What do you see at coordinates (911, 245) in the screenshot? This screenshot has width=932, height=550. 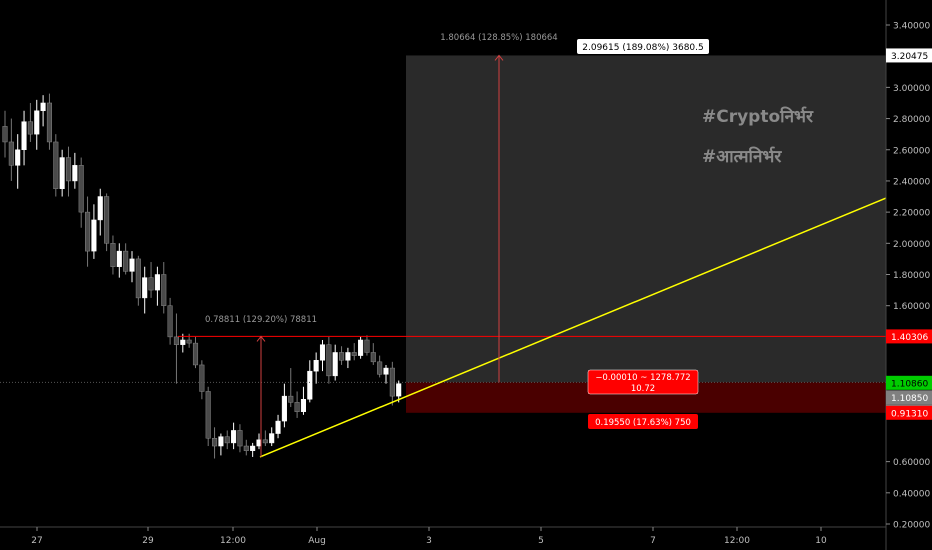 I see `y-tick-label: 2.00000` at bounding box center [911, 245].